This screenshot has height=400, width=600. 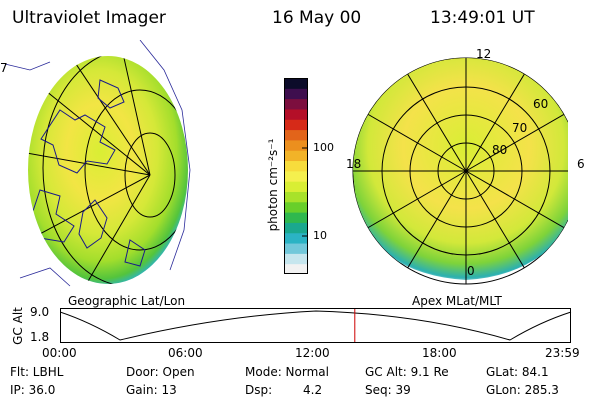 I want to click on gc-alt-ylabel: GC Alt, so click(x=18, y=326).